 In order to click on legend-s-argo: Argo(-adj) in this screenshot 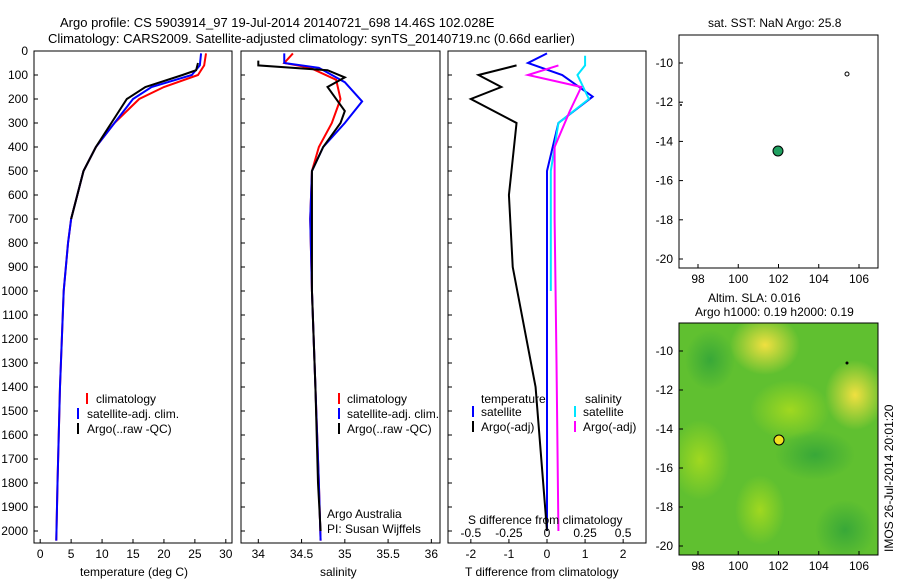, I will do `click(609, 427)`.